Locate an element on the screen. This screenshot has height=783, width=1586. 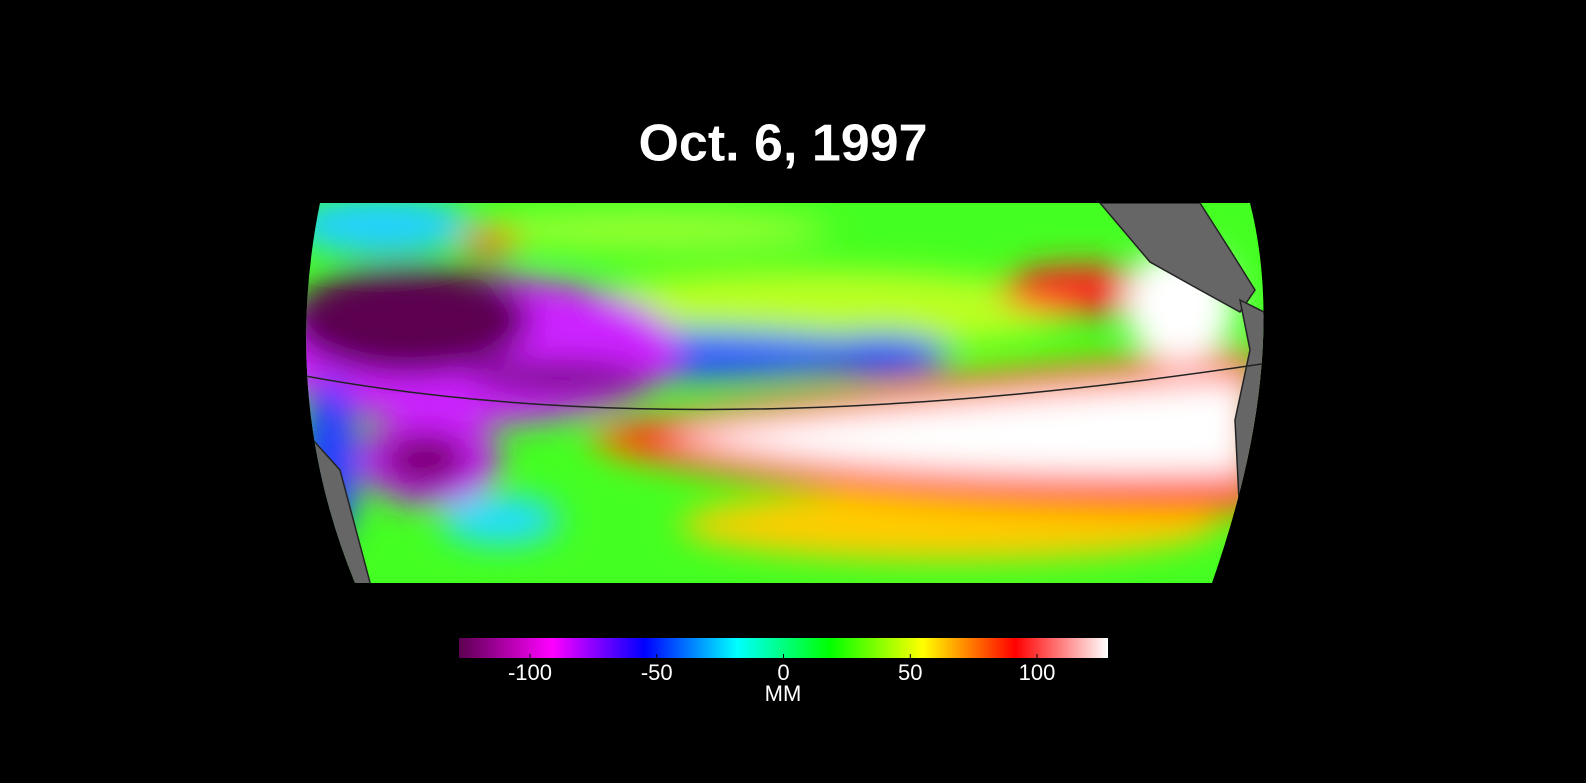
colorbar-tick-label: 100 is located at coordinates (1037, 672).